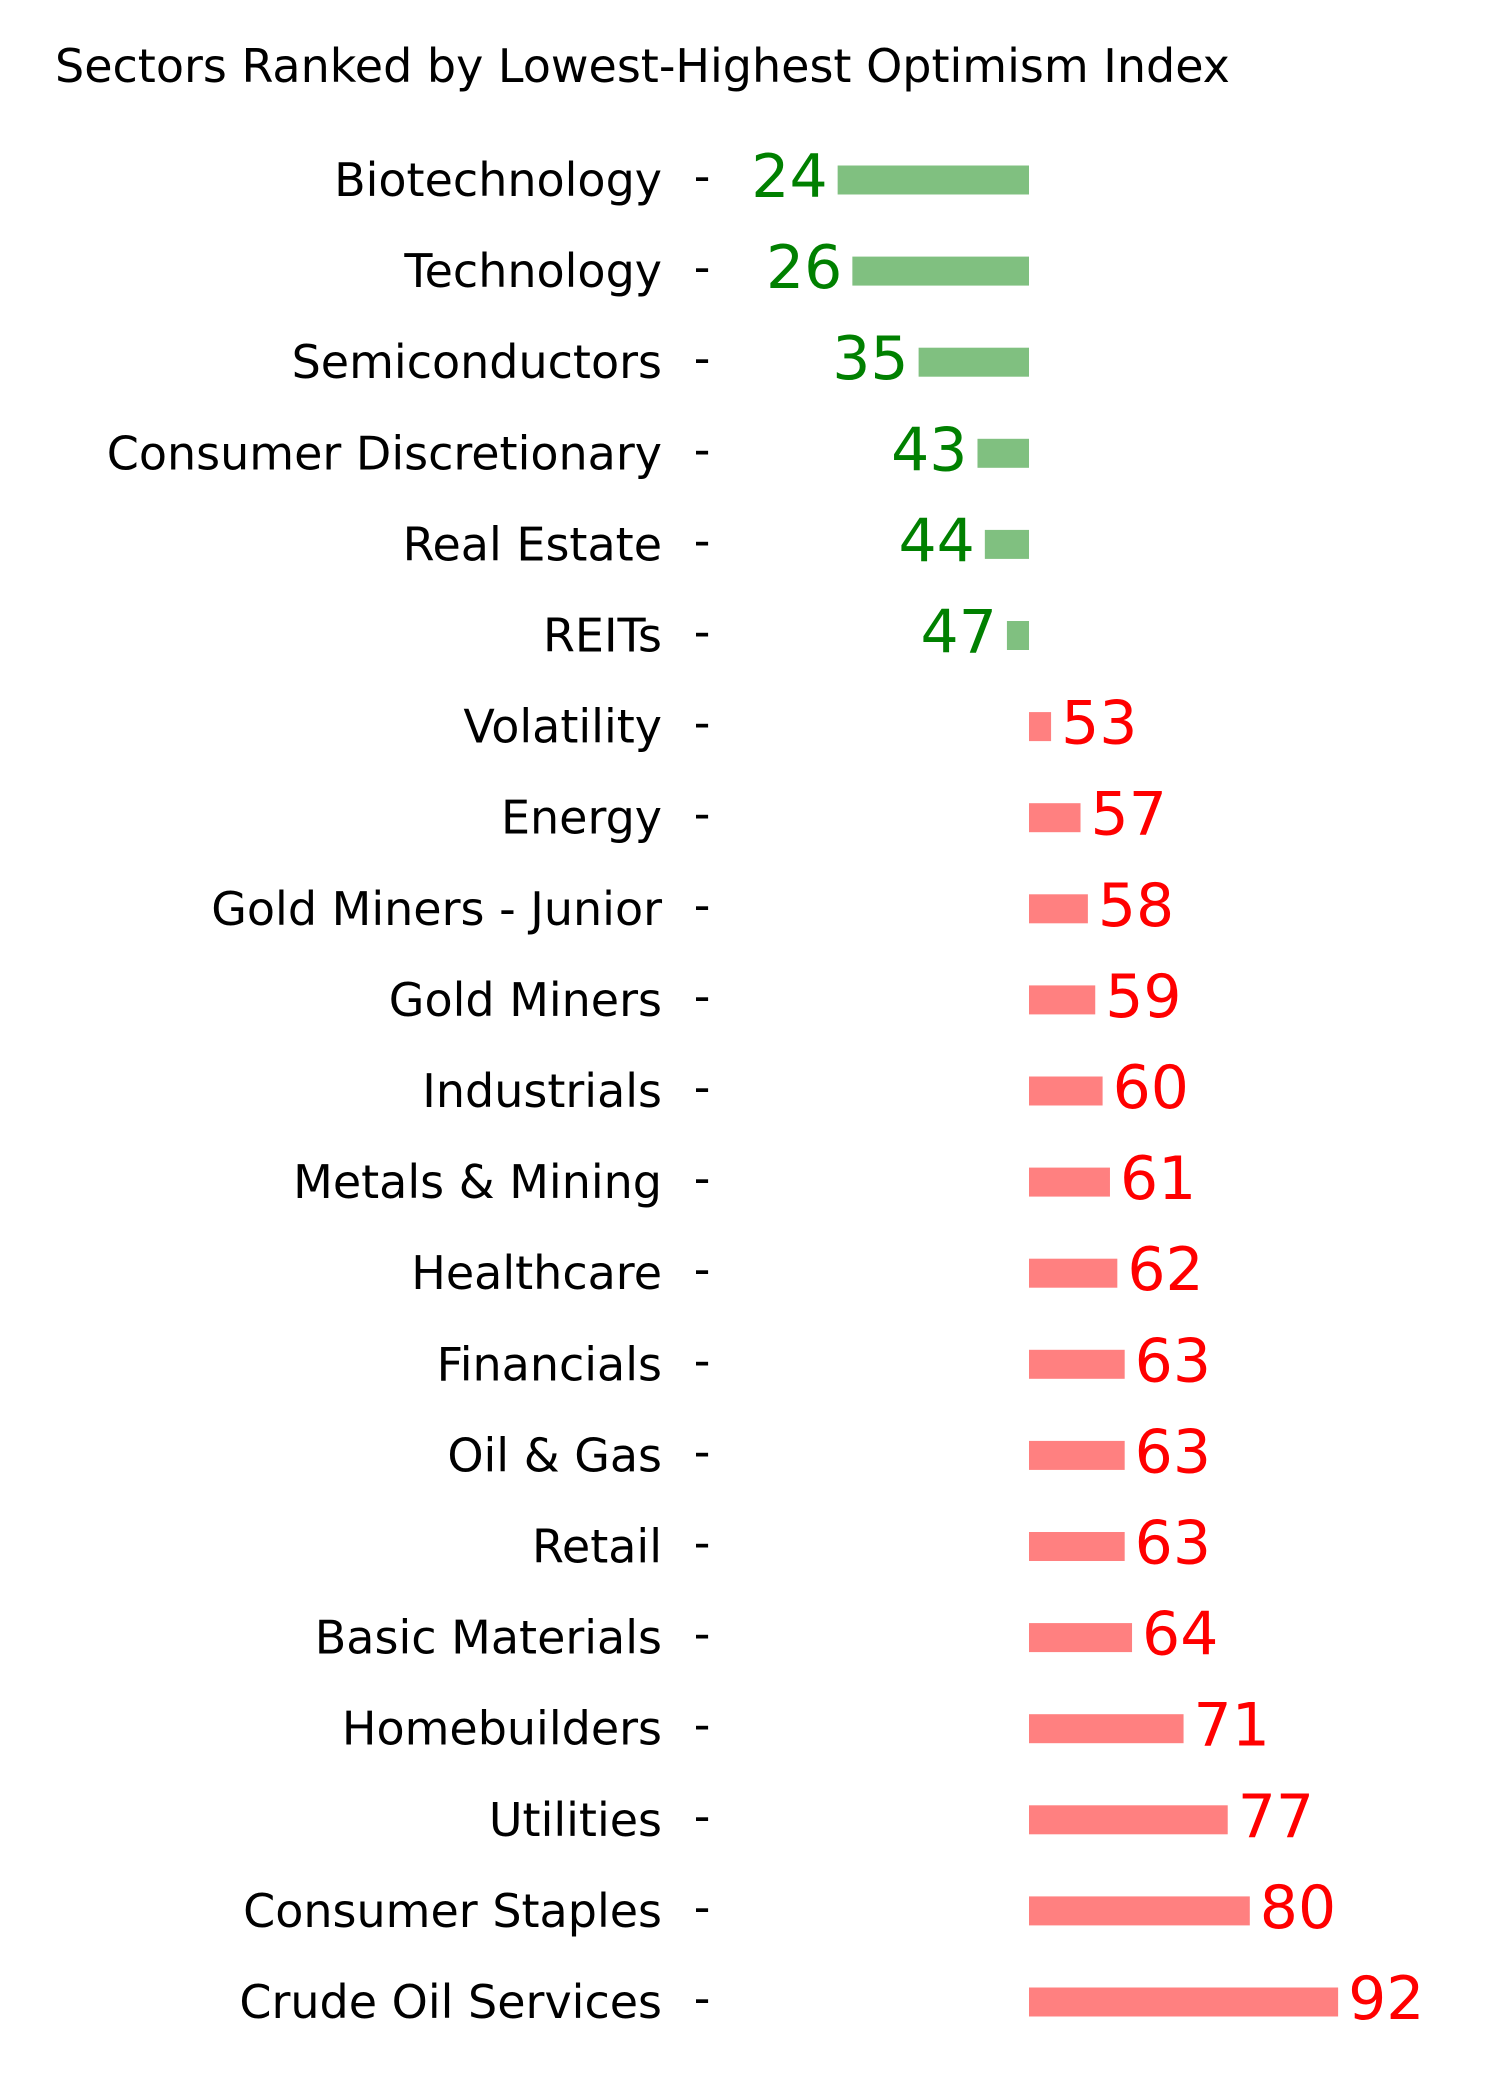 This screenshot has height=2100, width=1500. I want to click on value-label: 57, so click(1129, 815).